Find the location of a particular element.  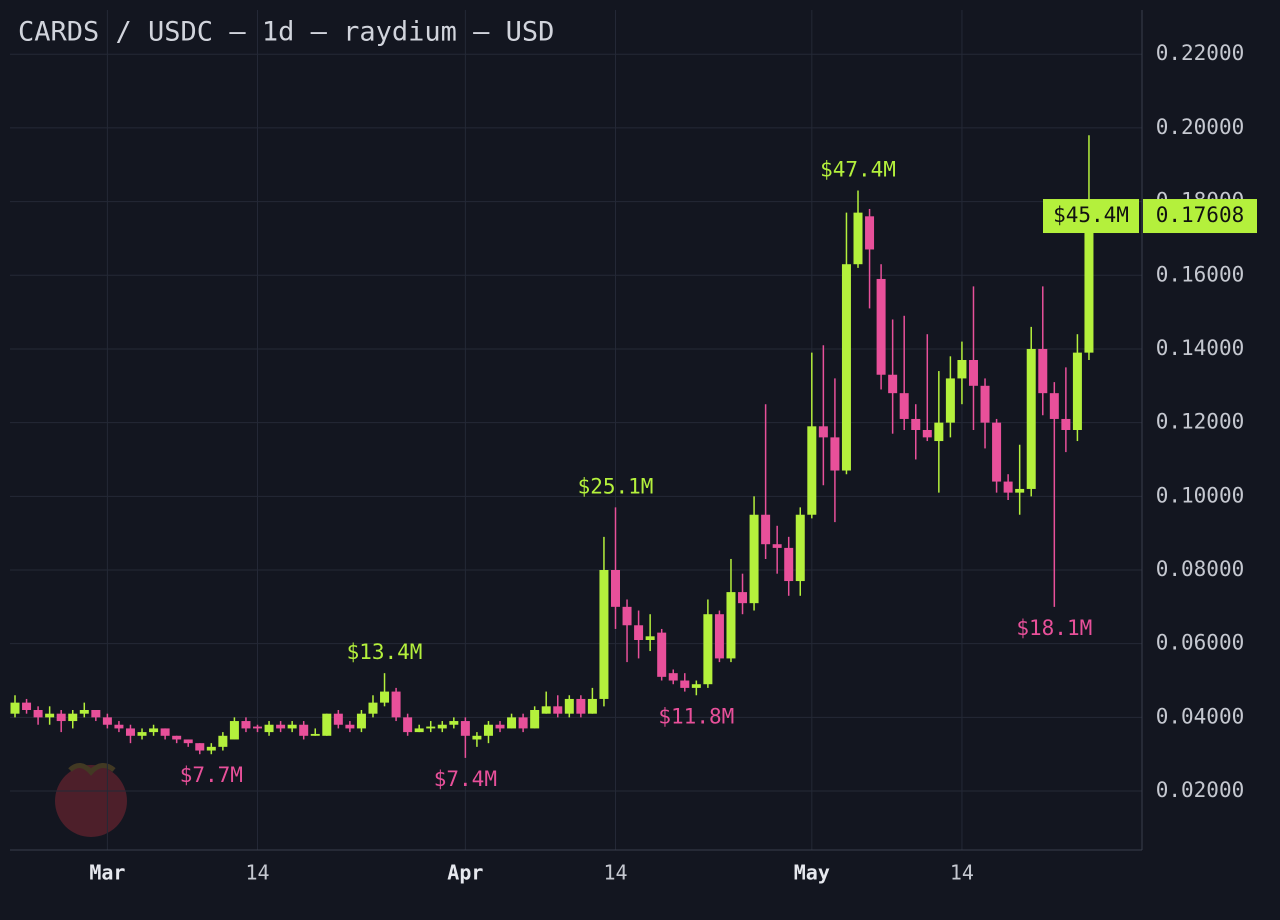

y-tick-label: 0.02000 is located at coordinates (1200, 790).